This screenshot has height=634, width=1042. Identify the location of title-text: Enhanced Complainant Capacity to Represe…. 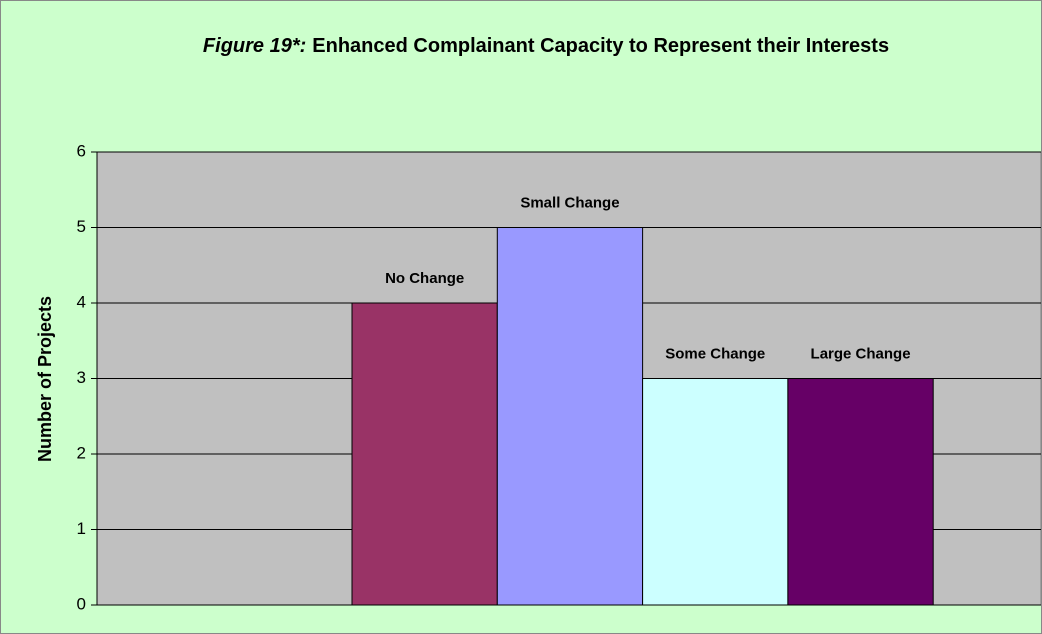
(601, 46).